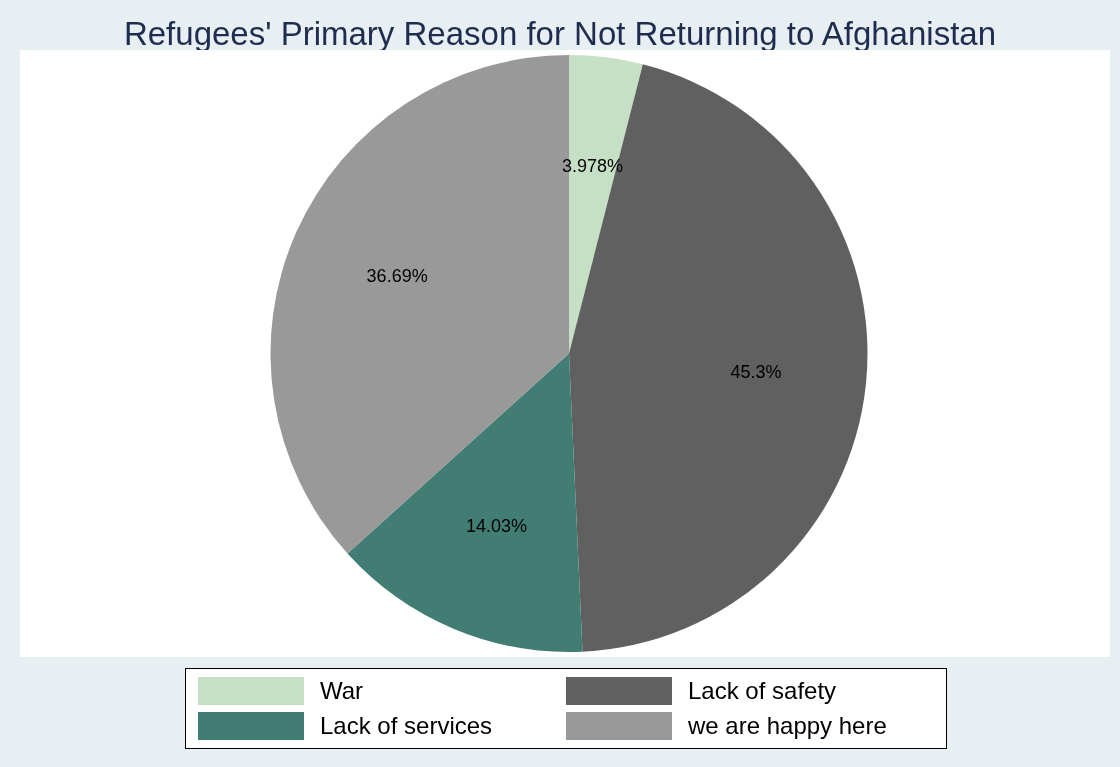 Image resolution: width=1120 pixels, height=767 pixels. I want to click on data-label: 36.69%, so click(397, 276).